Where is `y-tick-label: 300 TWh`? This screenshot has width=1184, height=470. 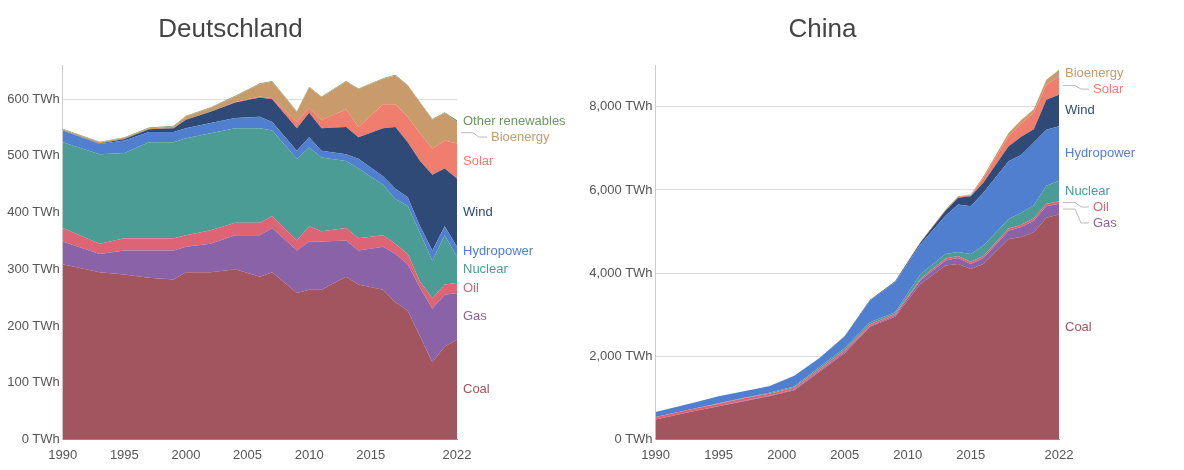 y-tick-label: 300 TWh is located at coordinates (33, 268).